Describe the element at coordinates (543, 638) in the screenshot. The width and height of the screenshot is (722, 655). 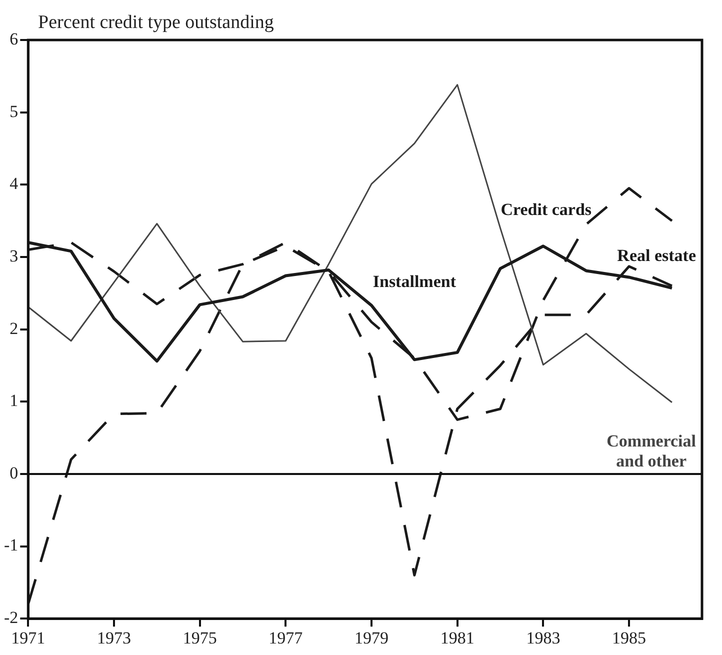
I see `x-tick-label: 1983` at that location.